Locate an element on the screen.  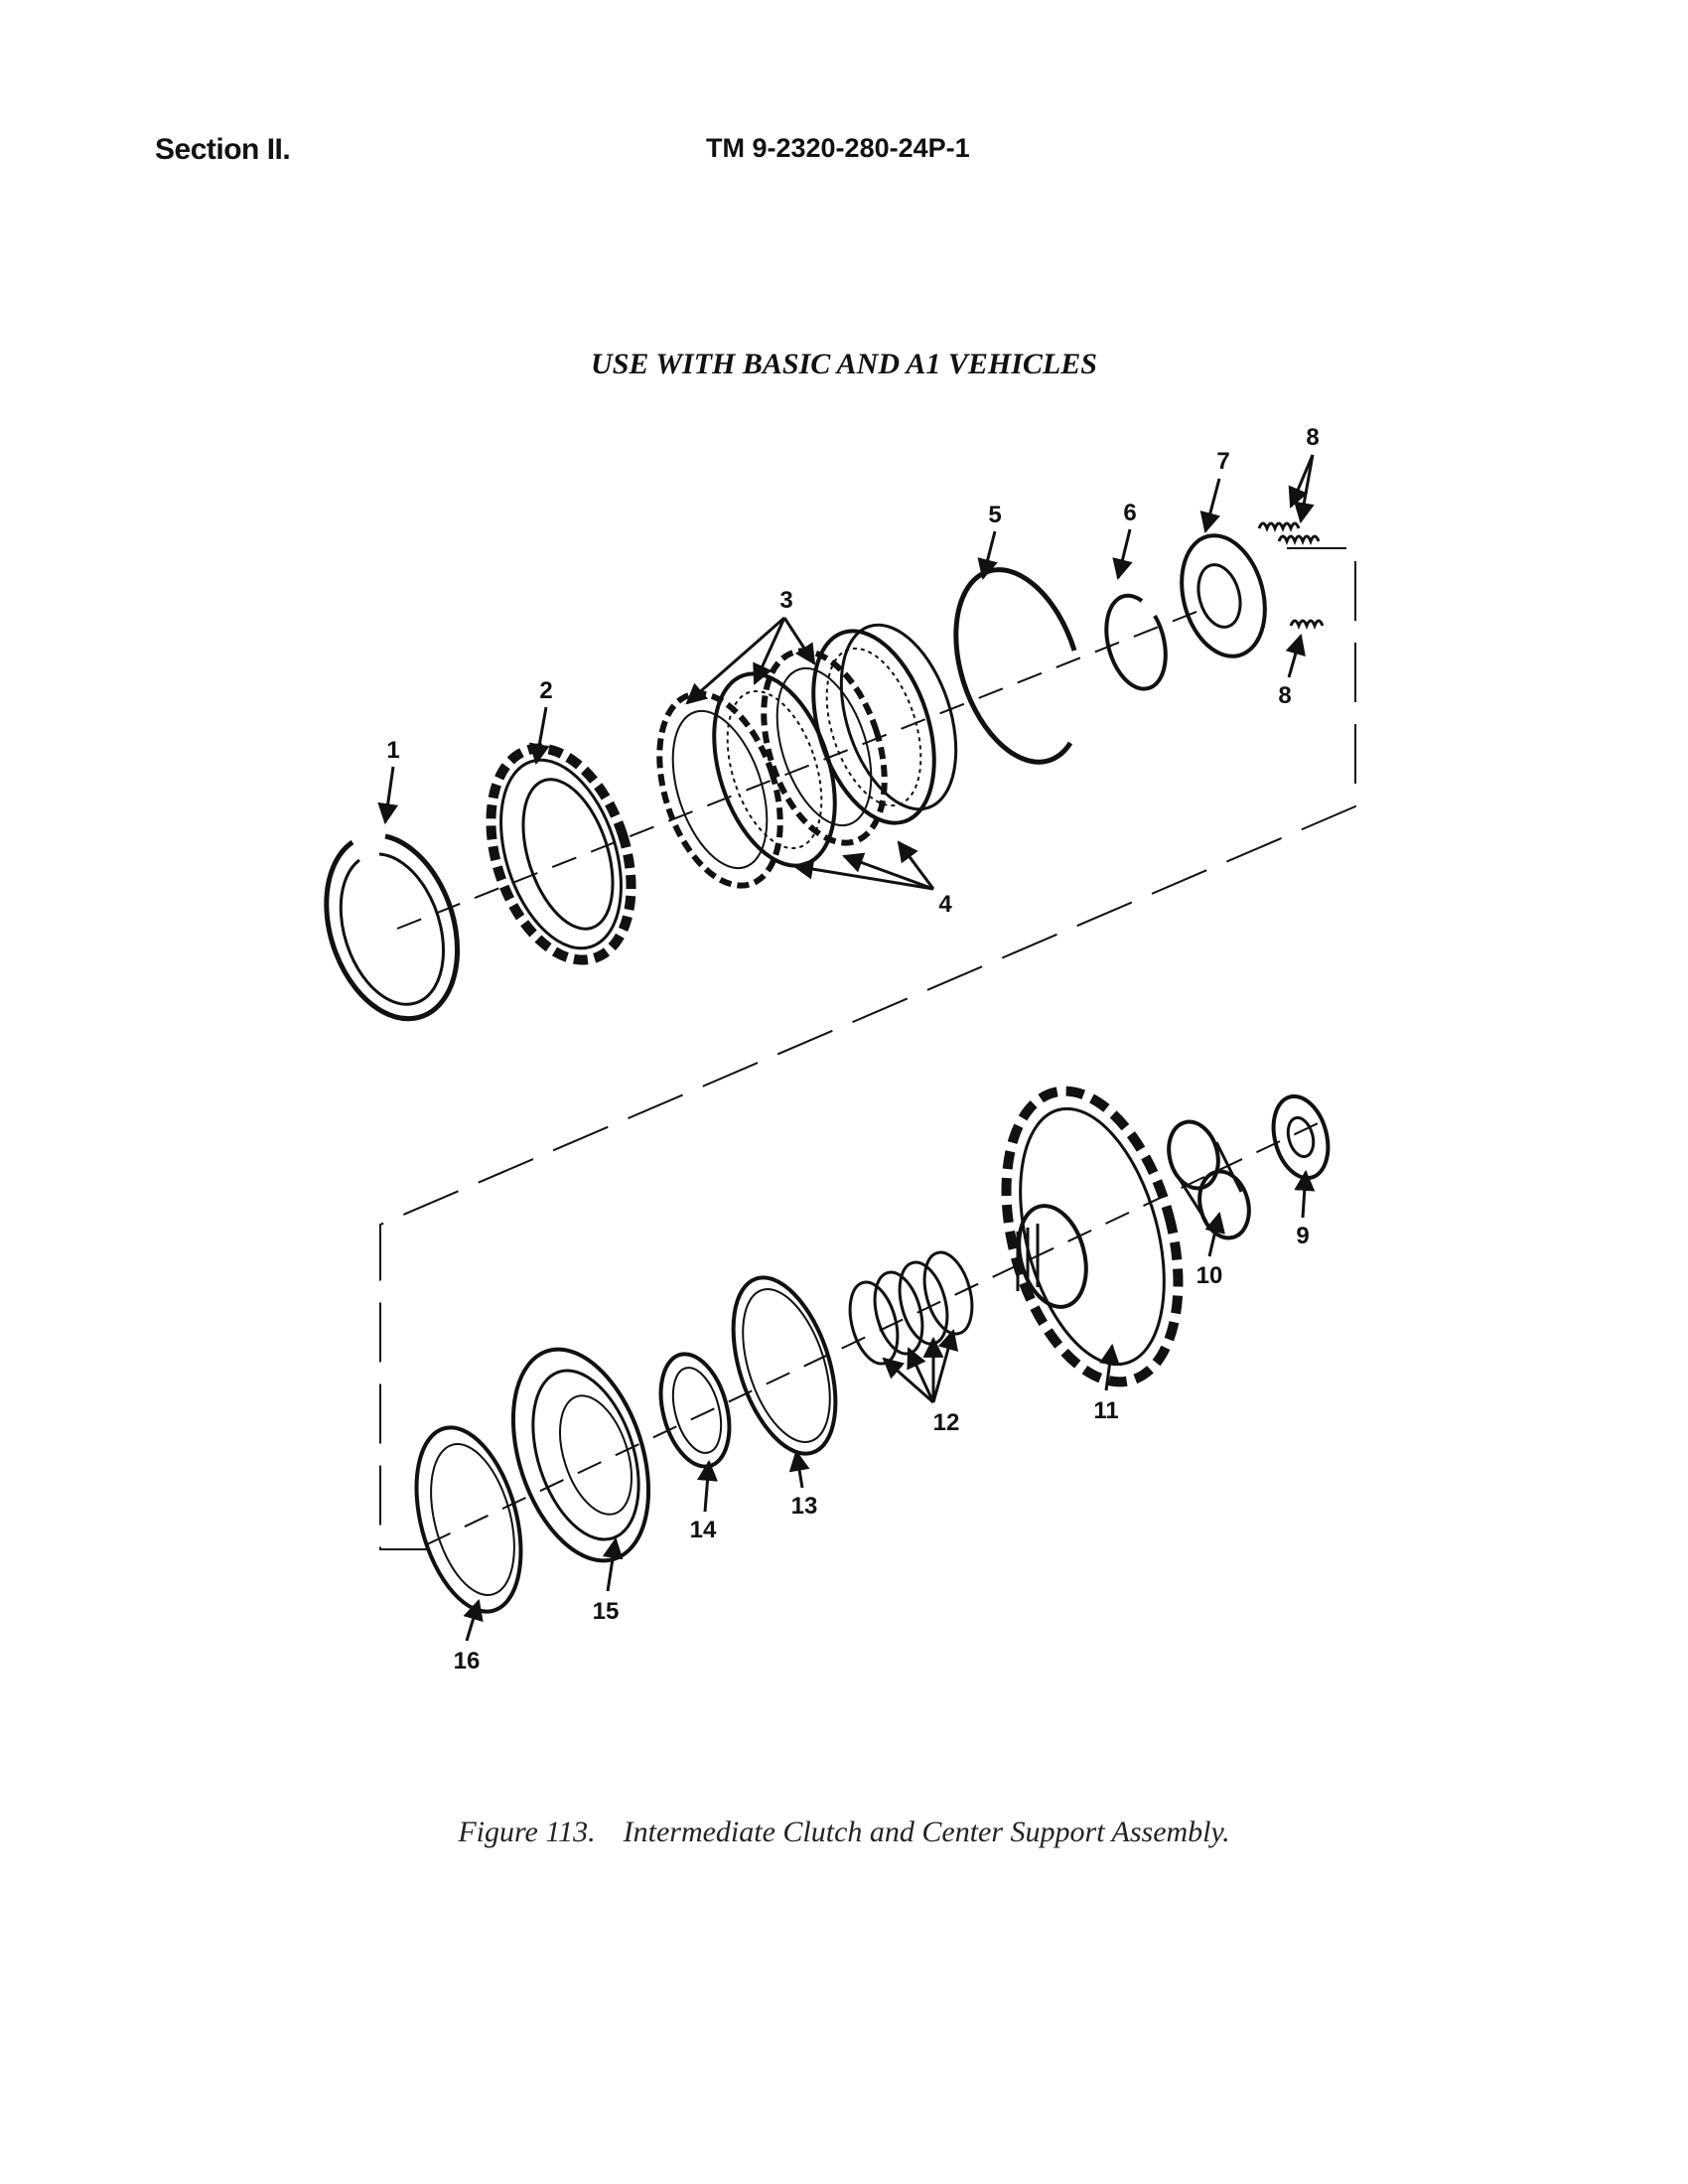
part-8-springs is located at coordinates (1291, 576).